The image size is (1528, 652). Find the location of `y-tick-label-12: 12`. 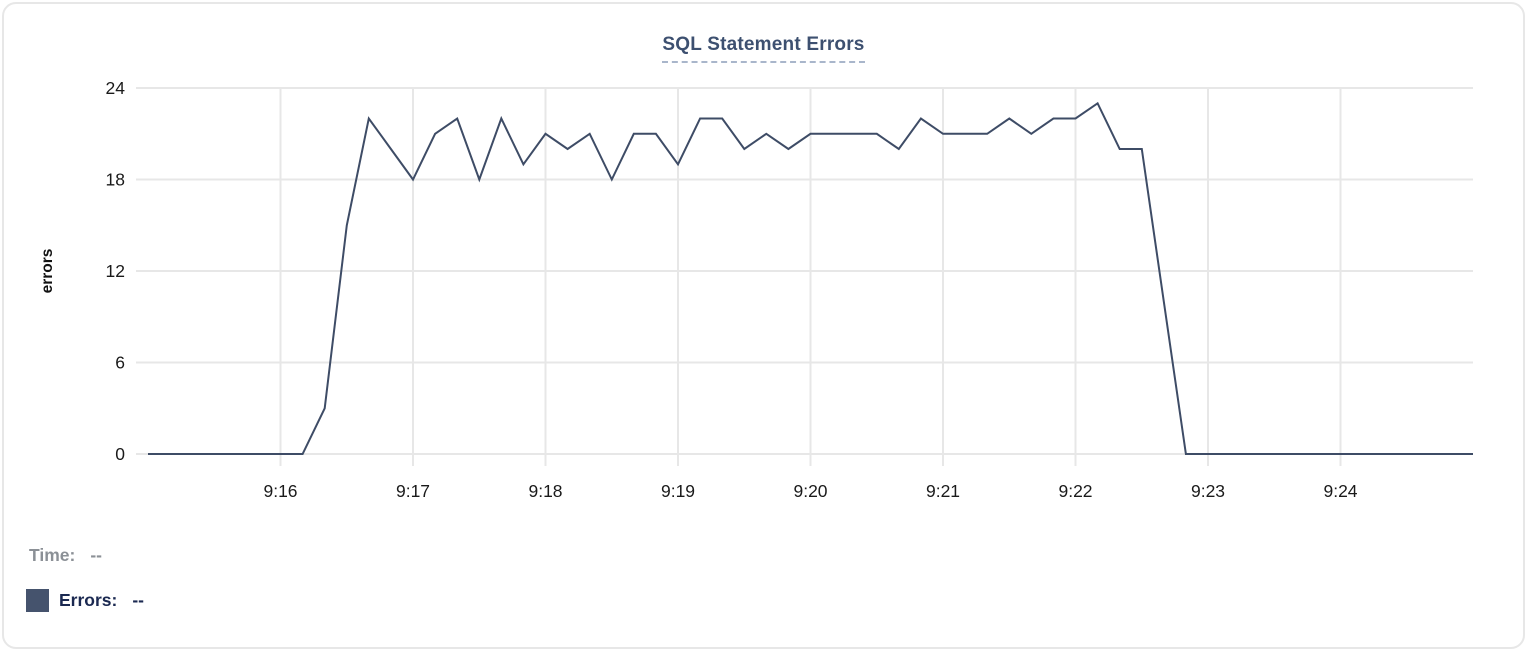

y-tick-label-12: 12 is located at coordinates (115, 271).